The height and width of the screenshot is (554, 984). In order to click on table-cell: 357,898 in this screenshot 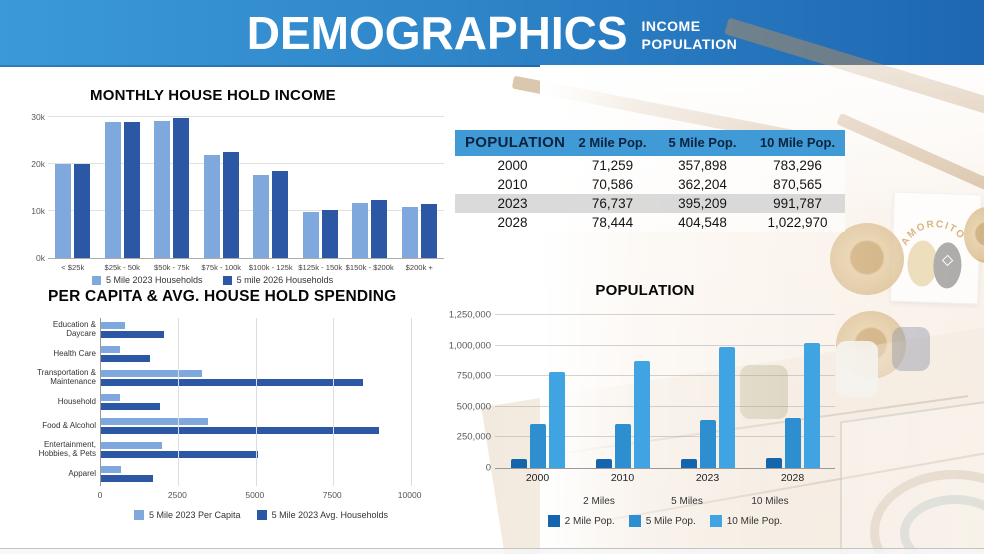, I will do `click(702, 165)`.